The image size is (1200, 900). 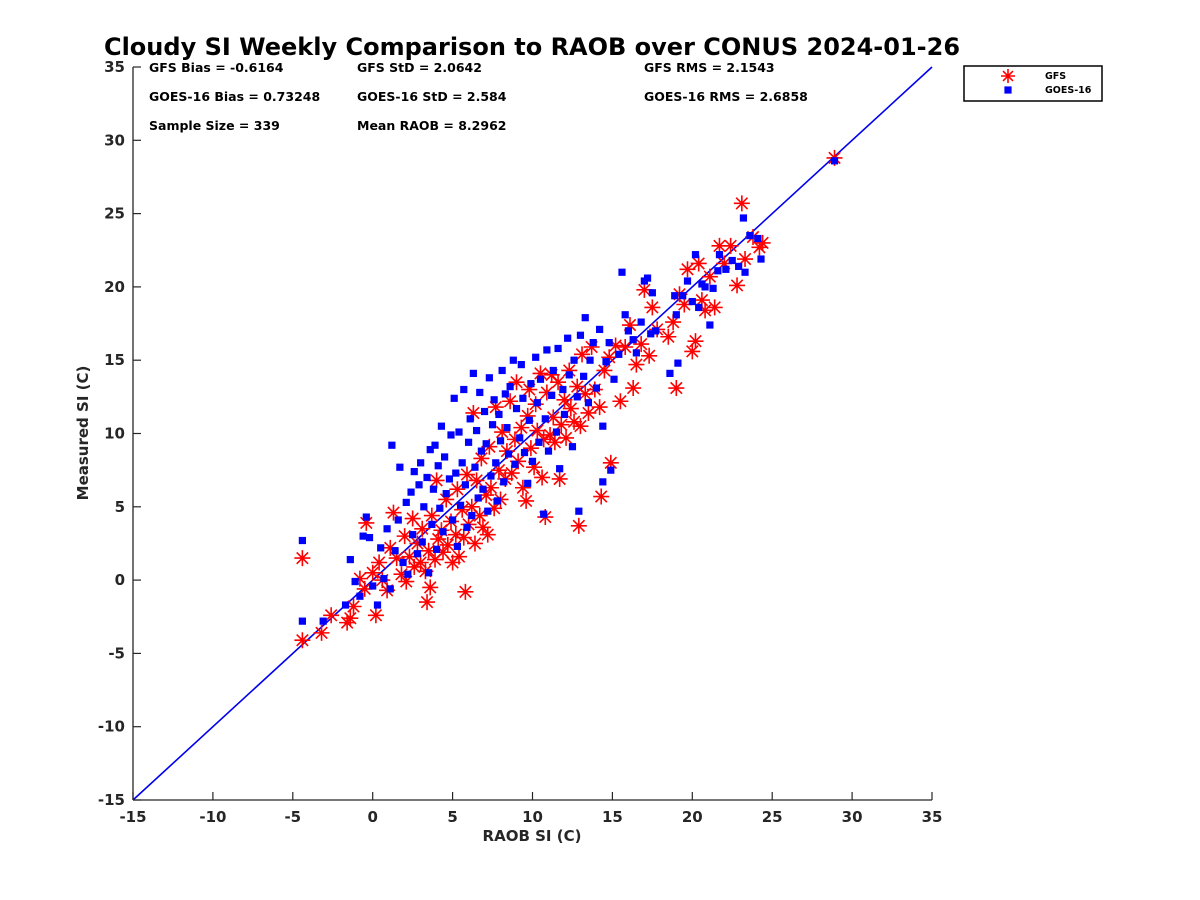 What do you see at coordinates (132, 817) in the screenshot?
I see `x-tick-label: -15` at bounding box center [132, 817].